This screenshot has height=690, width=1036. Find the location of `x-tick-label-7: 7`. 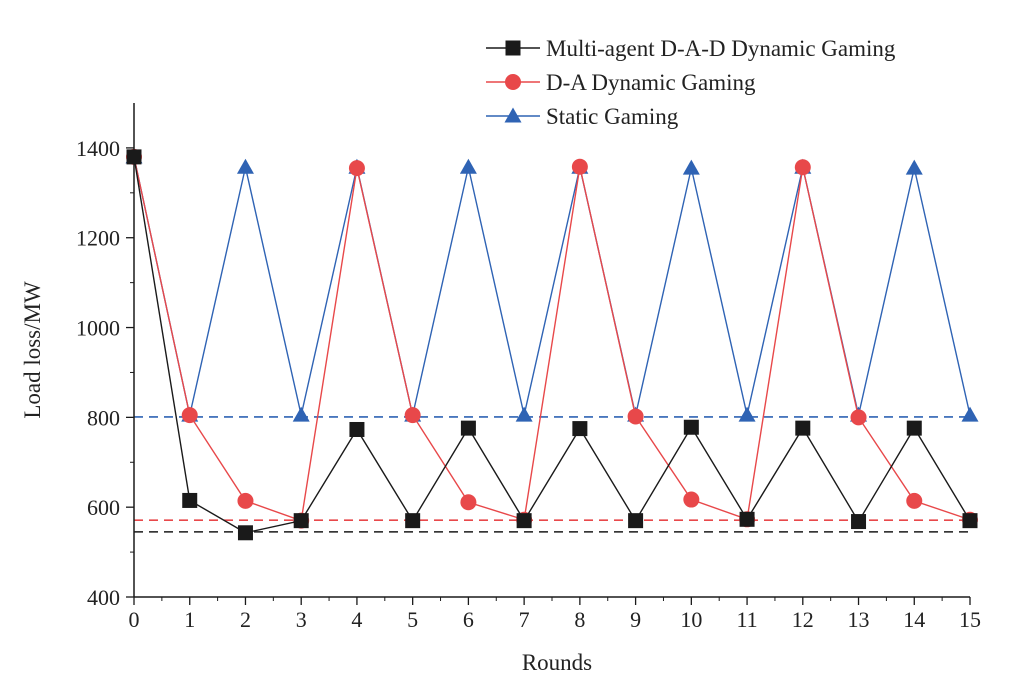

x-tick-label-7: 7 is located at coordinates (524, 619).